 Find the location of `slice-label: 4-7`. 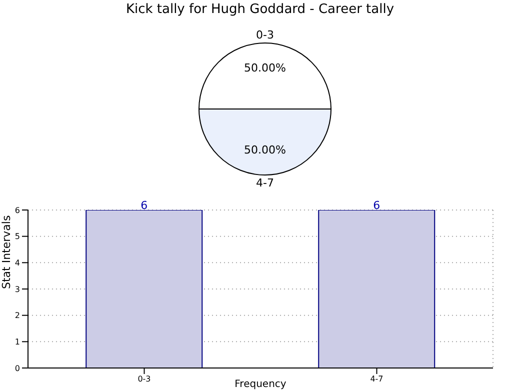

slice-label: 4-7 is located at coordinates (265, 183).